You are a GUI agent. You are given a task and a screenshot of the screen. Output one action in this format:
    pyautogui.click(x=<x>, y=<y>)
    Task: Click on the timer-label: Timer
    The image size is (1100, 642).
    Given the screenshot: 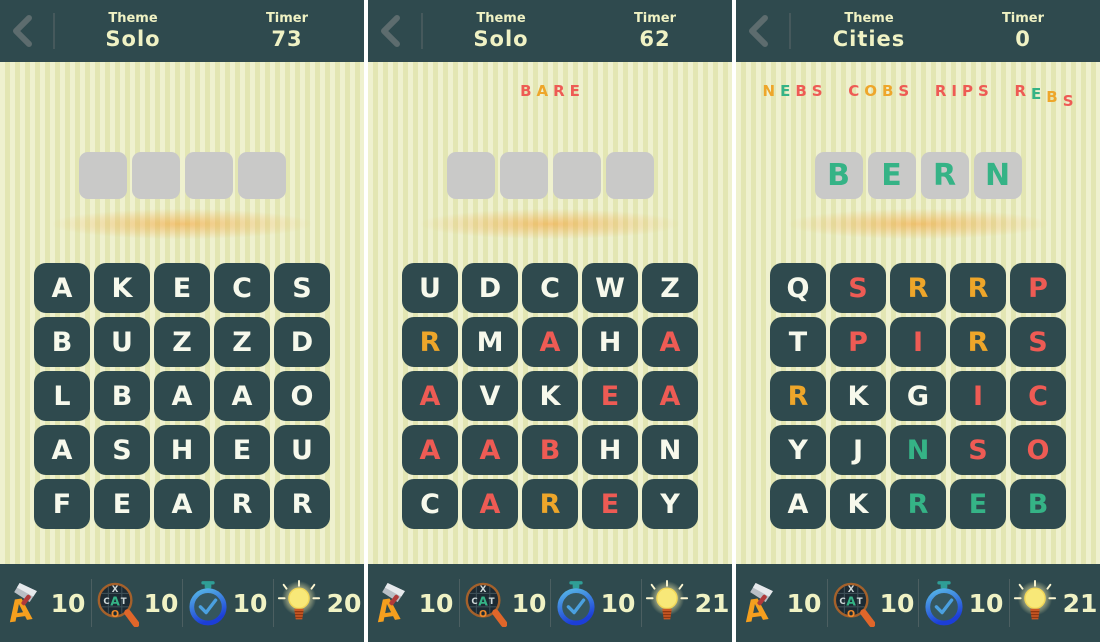 What is the action you would take?
    pyautogui.click(x=1023, y=18)
    